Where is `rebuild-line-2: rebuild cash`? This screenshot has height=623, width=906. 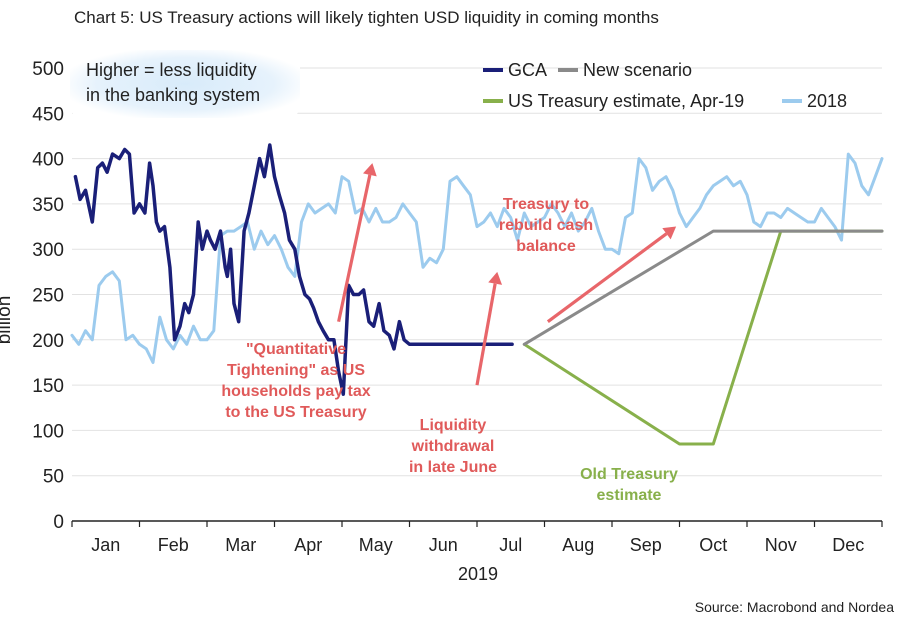
rebuild-line-2: rebuild cash is located at coordinates (546, 225).